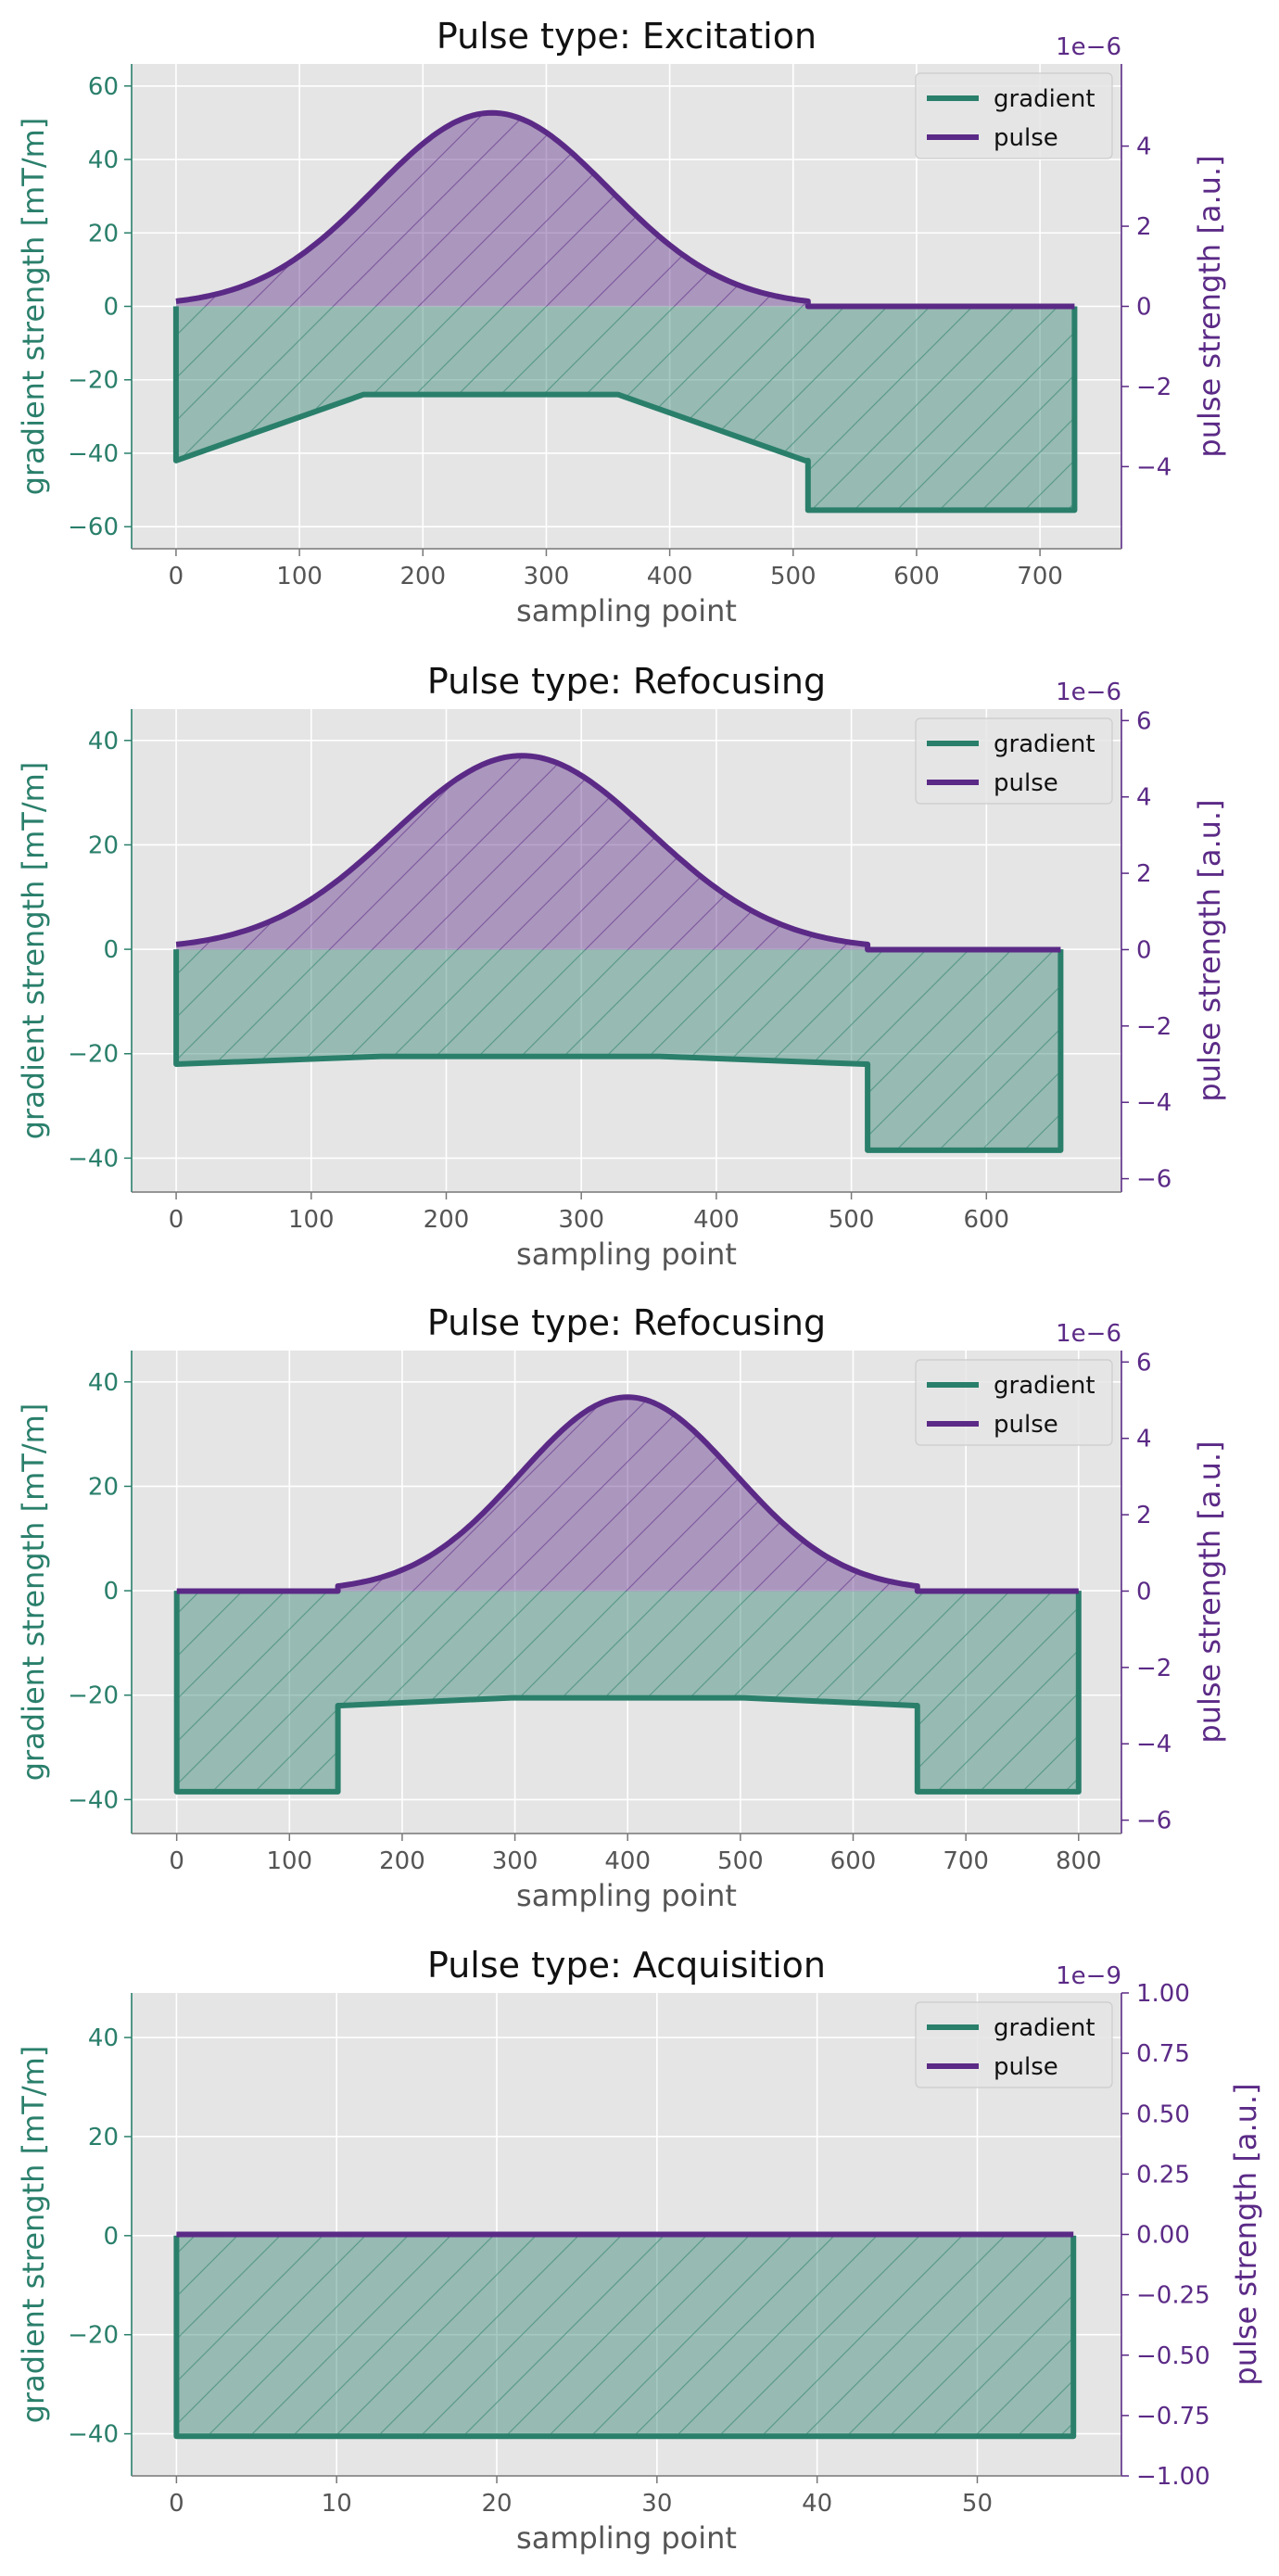 The height and width of the screenshot is (2576, 1279). Describe the element at coordinates (1088, 1976) in the screenshot. I see `right-axis-scale: 1e−9` at that location.